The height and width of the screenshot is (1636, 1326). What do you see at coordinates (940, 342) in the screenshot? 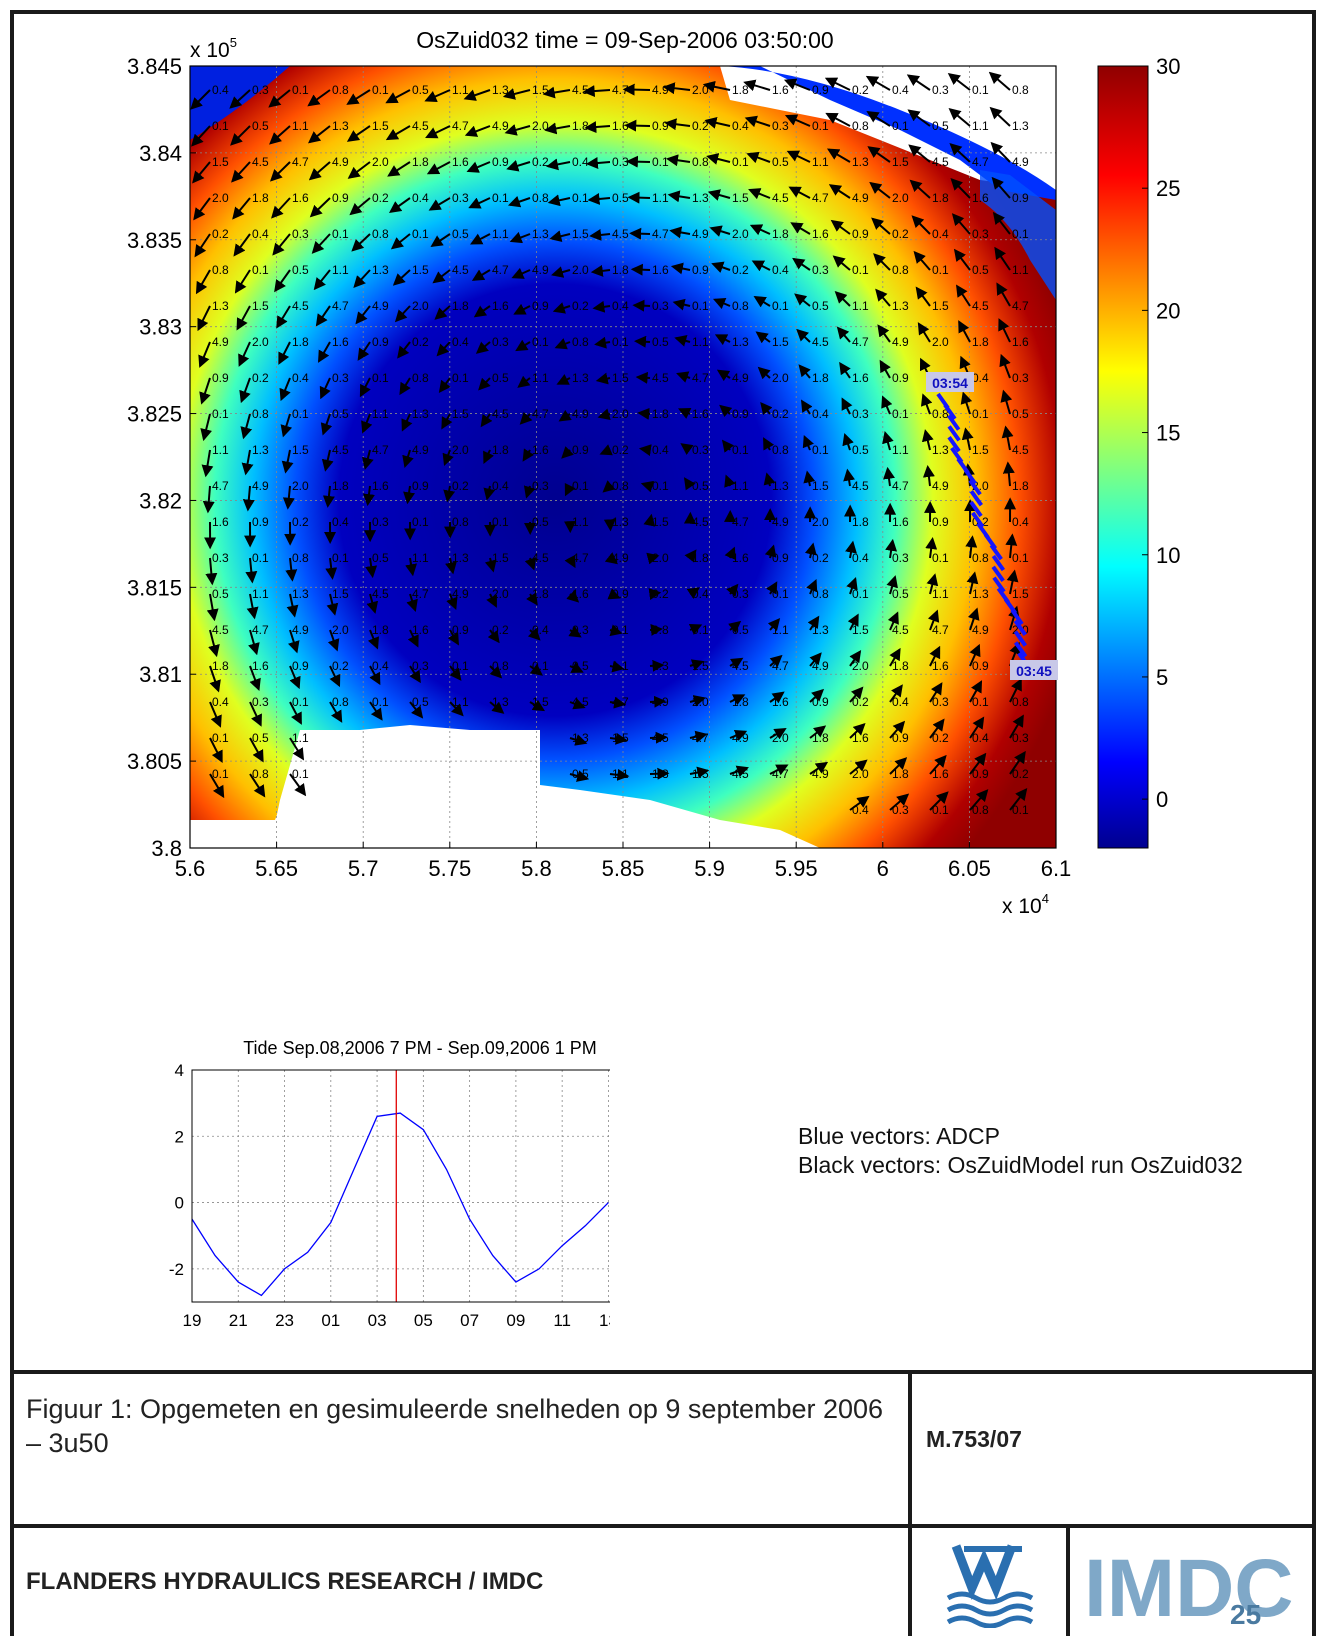
I see `model-vector-label: 2.0` at bounding box center [940, 342].